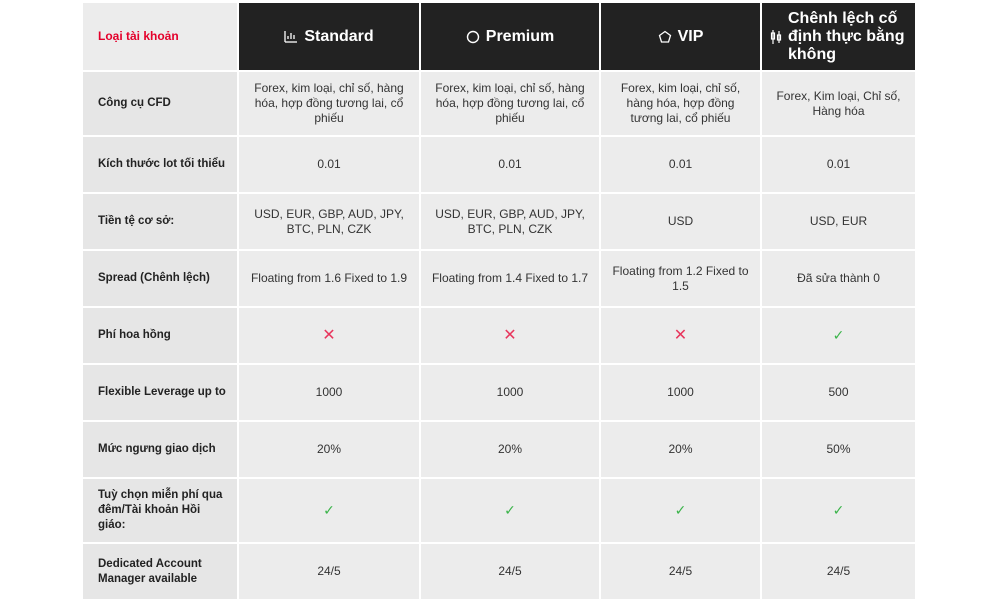  I want to click on table-cell: Forex, Kim loại, Chỉ số, Hàng hóa, so click(838, 103).